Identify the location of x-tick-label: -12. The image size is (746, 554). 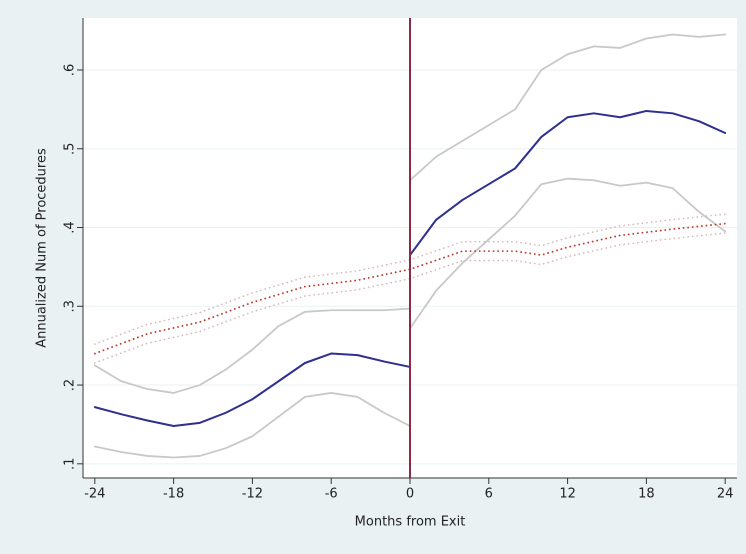
(252, 494).